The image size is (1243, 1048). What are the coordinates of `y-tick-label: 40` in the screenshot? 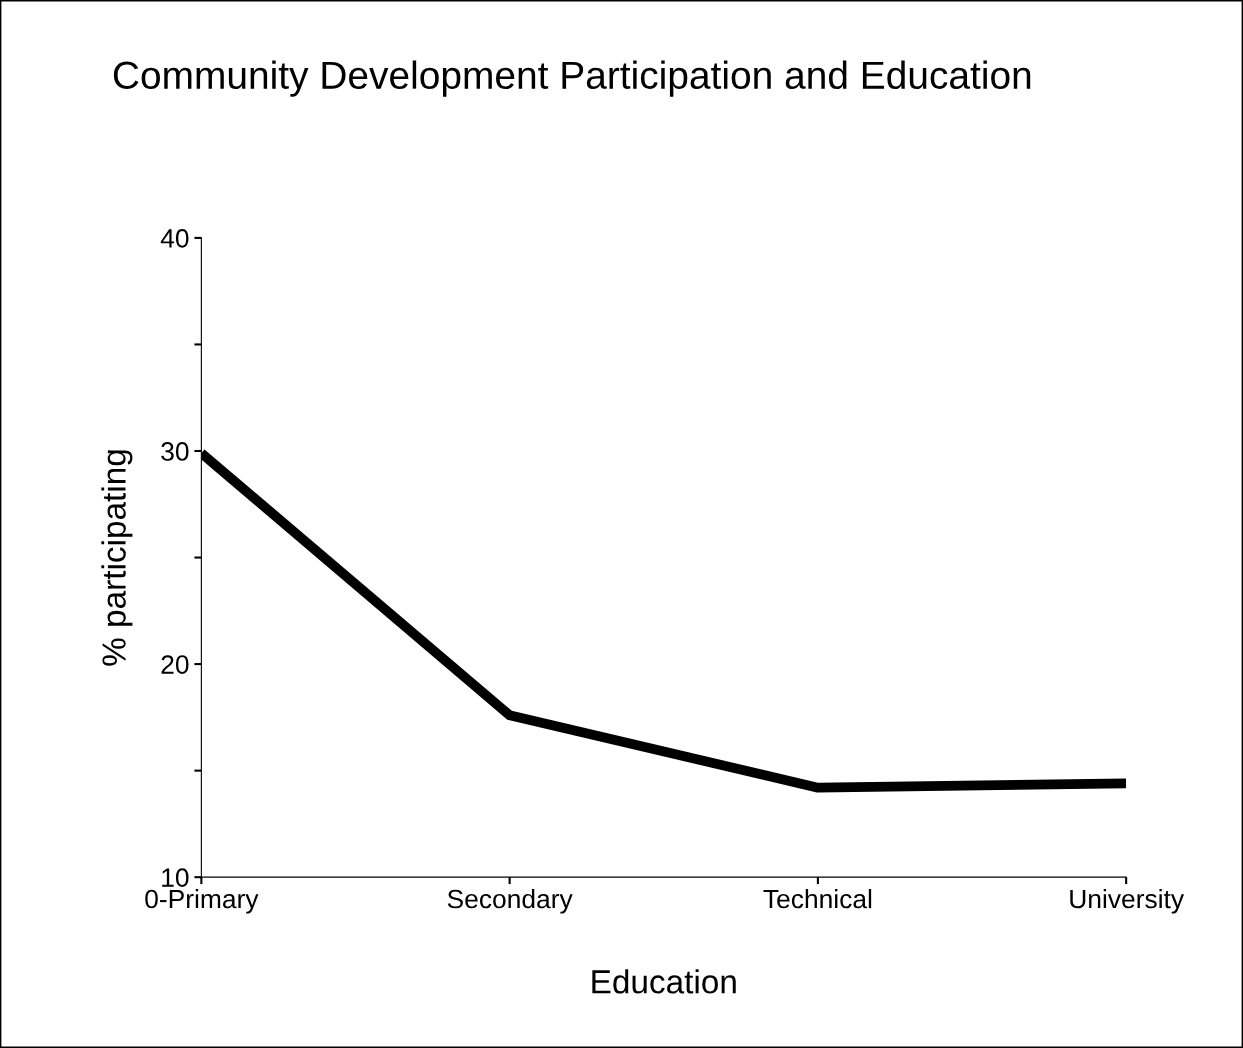 It's located at (174, 238).